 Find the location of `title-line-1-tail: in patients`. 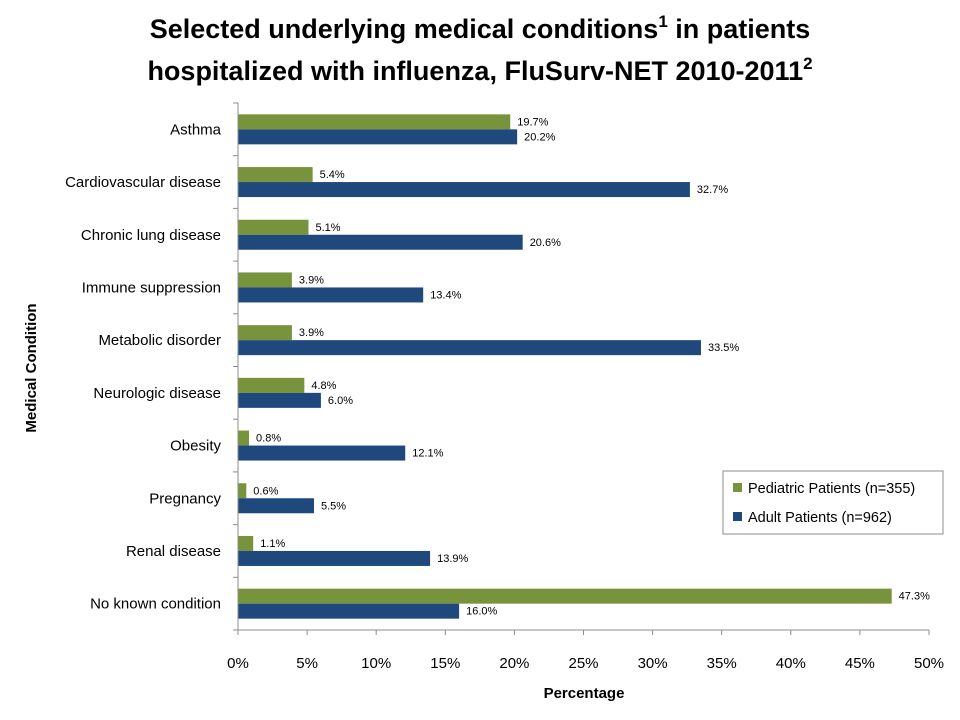

title-line-1-tail: in patients is located at coordinates (739, 29).